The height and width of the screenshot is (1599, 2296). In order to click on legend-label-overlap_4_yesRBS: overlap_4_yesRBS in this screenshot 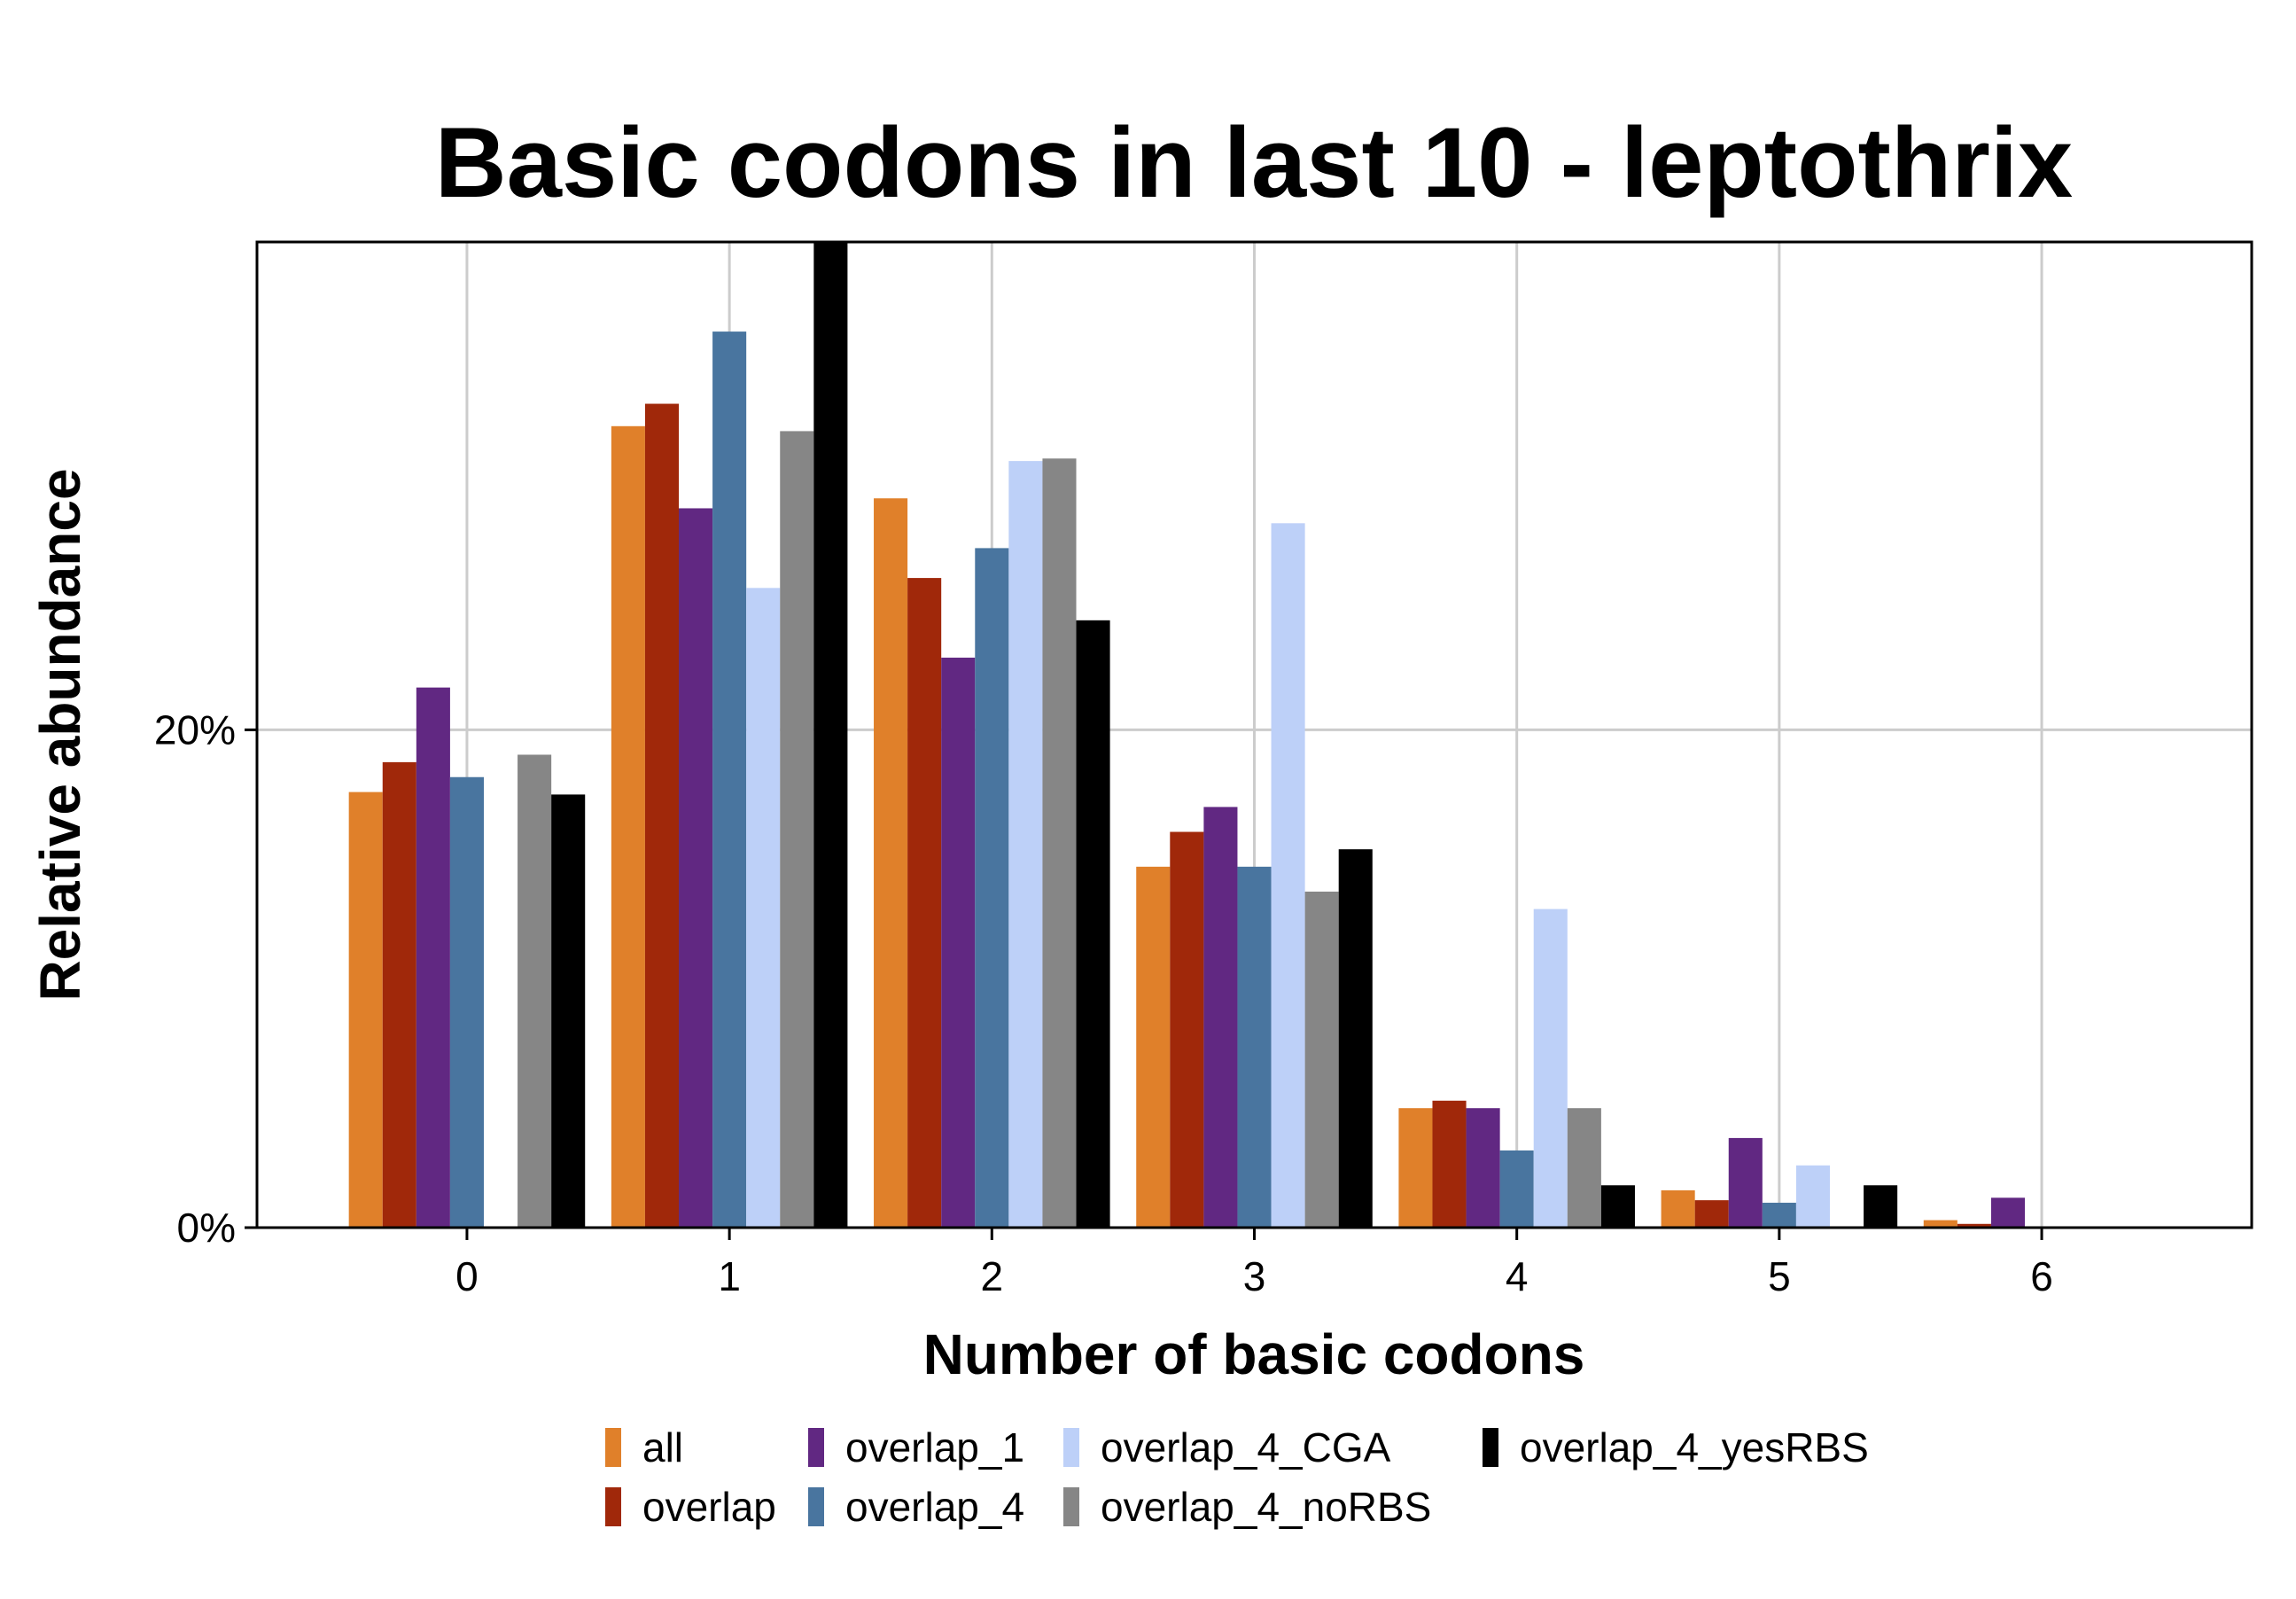, I will do `click(1694, 1447)`.